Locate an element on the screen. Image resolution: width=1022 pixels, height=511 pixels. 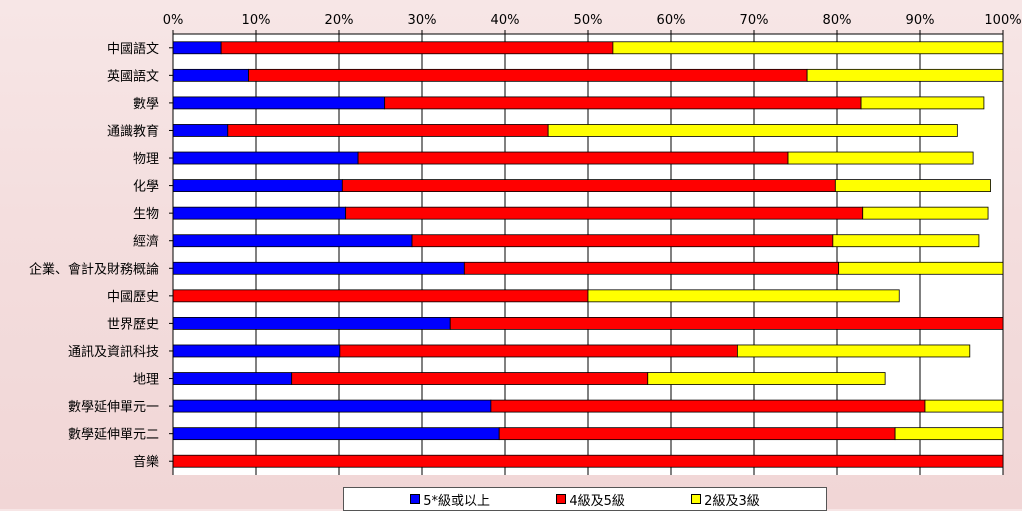
y-tick-label: 英國語文 is located at coordinates (133, 76).